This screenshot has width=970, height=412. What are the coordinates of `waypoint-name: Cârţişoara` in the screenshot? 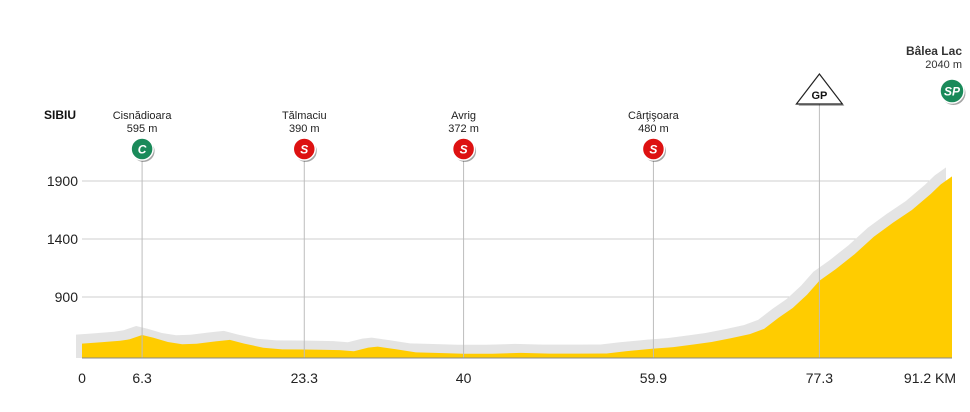 It's located at (654, 116).